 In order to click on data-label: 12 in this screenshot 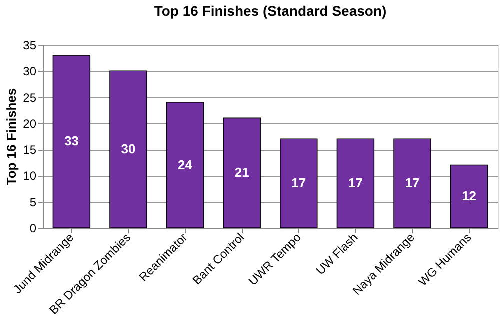, I will do `click(469, 196)`.